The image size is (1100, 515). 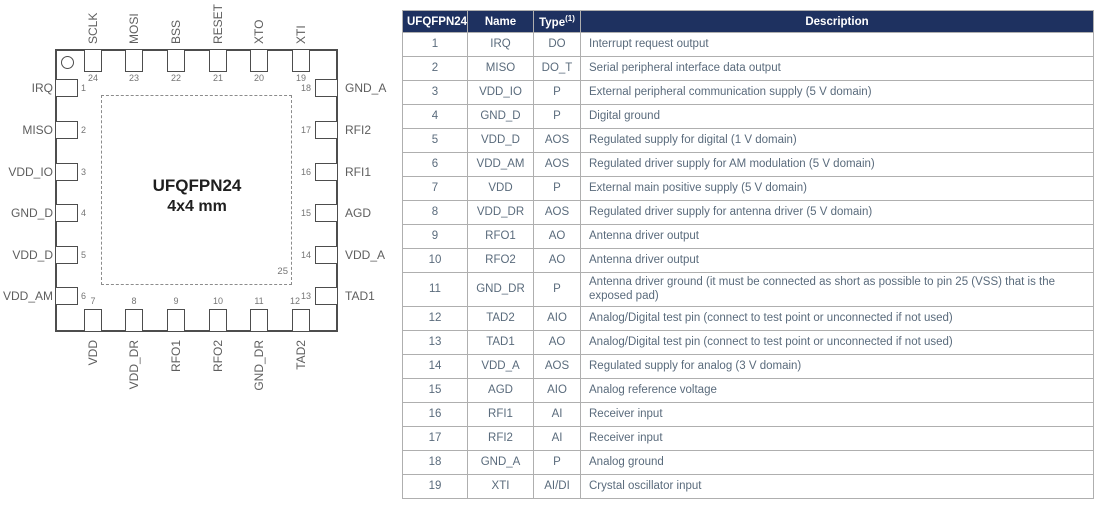 I want to click on table-row: 17 RFI2 AI Receiver input, so click(x=748, y=438).